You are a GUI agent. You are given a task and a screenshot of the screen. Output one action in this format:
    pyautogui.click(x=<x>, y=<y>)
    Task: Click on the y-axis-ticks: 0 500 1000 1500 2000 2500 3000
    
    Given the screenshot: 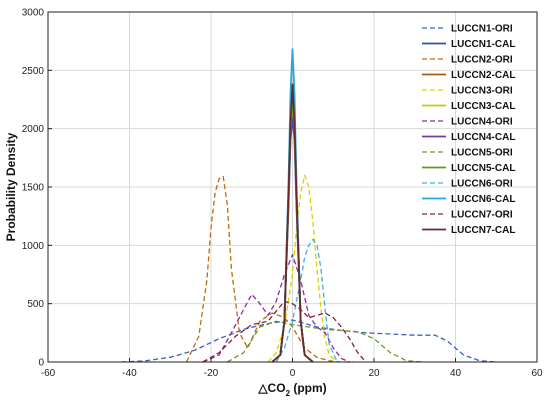 What is the action you would take?
    pyautogui.click(x=37, y=188)
    